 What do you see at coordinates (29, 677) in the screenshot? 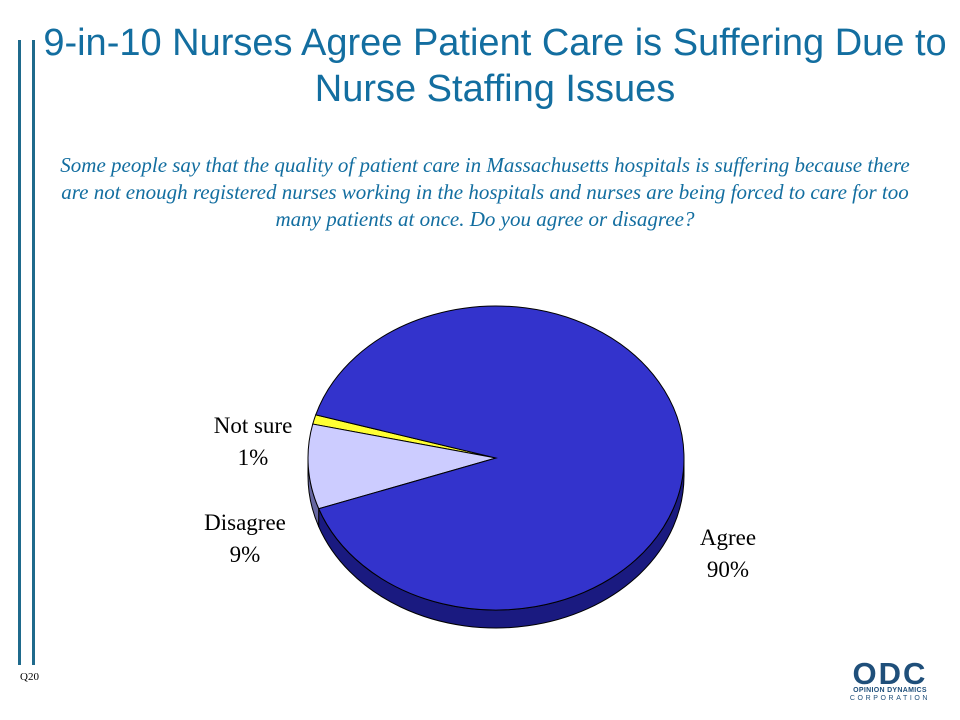
I see `question-code: Q20` at bounding box center [29, 677].